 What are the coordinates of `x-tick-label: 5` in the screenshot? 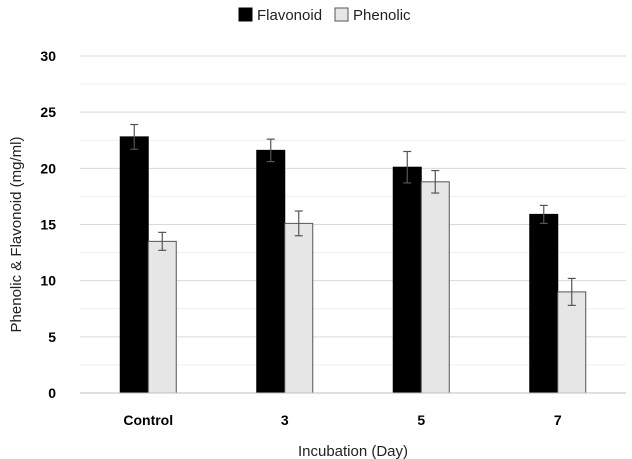 It's located at (421, 420).